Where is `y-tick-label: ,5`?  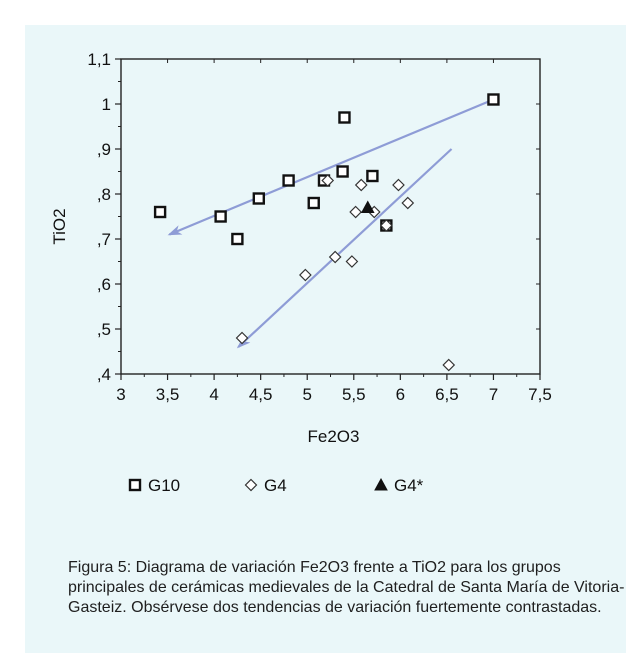 y-tick-label: ,5 is located at coordinates (104, 329).